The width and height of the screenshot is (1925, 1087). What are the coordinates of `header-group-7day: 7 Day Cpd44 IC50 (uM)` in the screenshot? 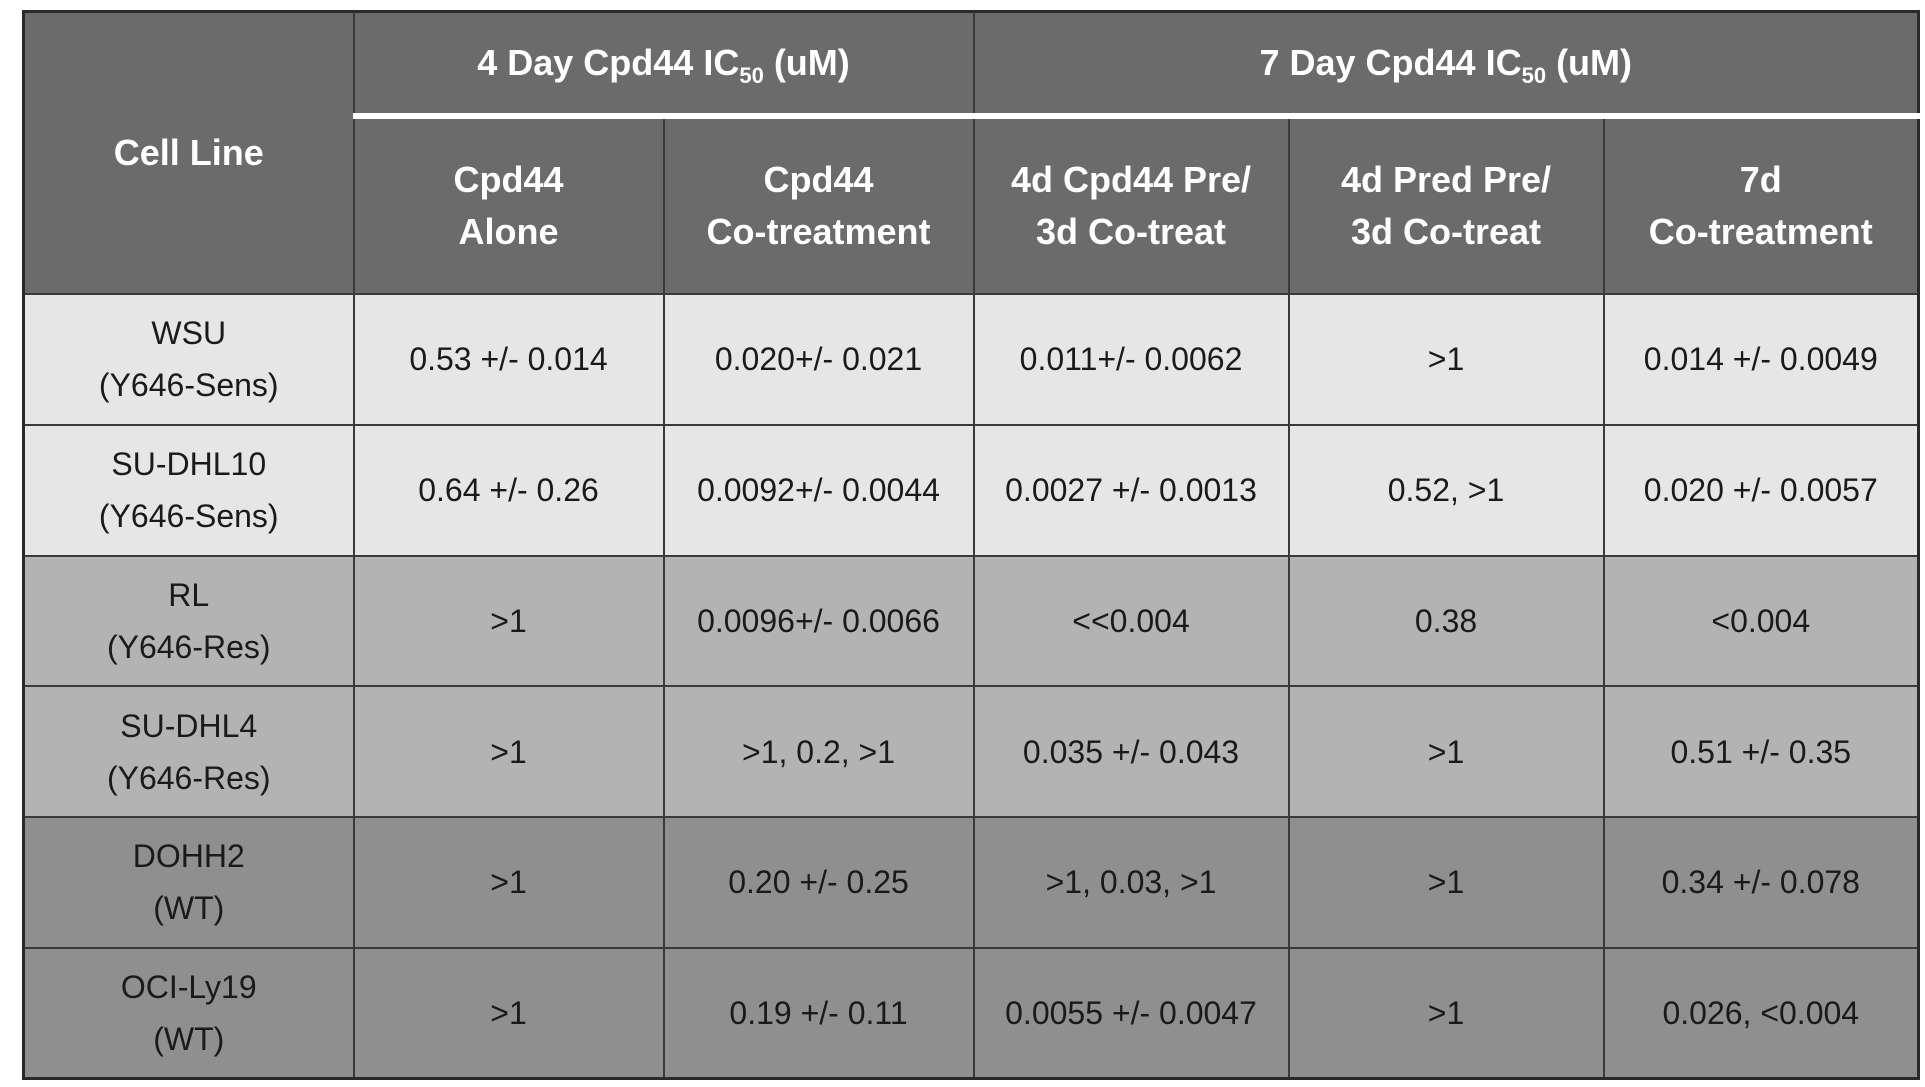 It's located at (1446, 64).